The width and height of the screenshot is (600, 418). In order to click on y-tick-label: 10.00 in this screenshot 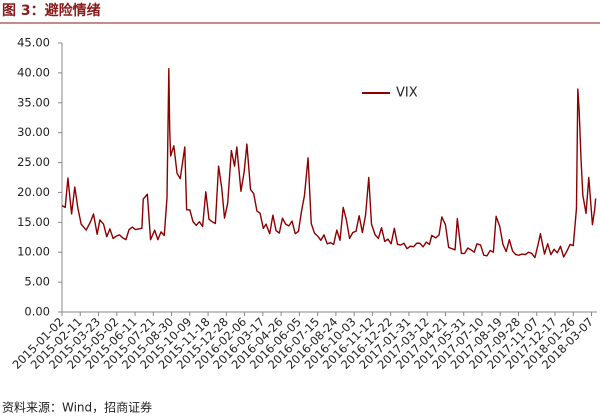, I will do `click(33, 252)`.